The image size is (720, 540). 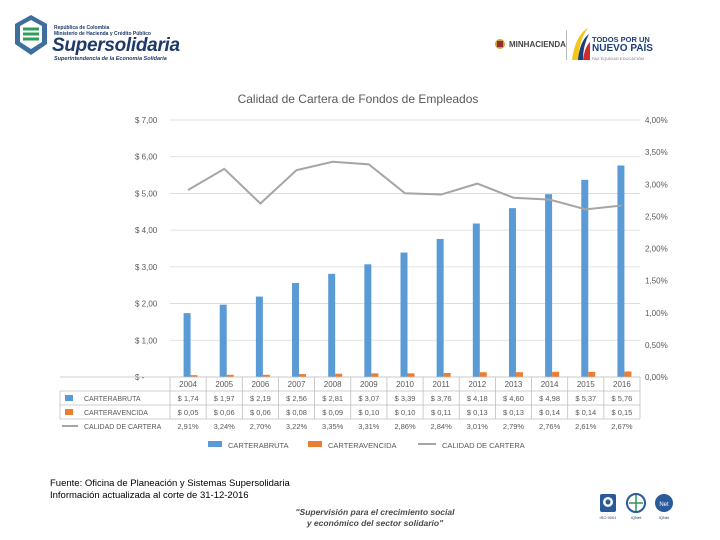 I want to click on data-label: $ 2,19, so click(x=260, y=398).